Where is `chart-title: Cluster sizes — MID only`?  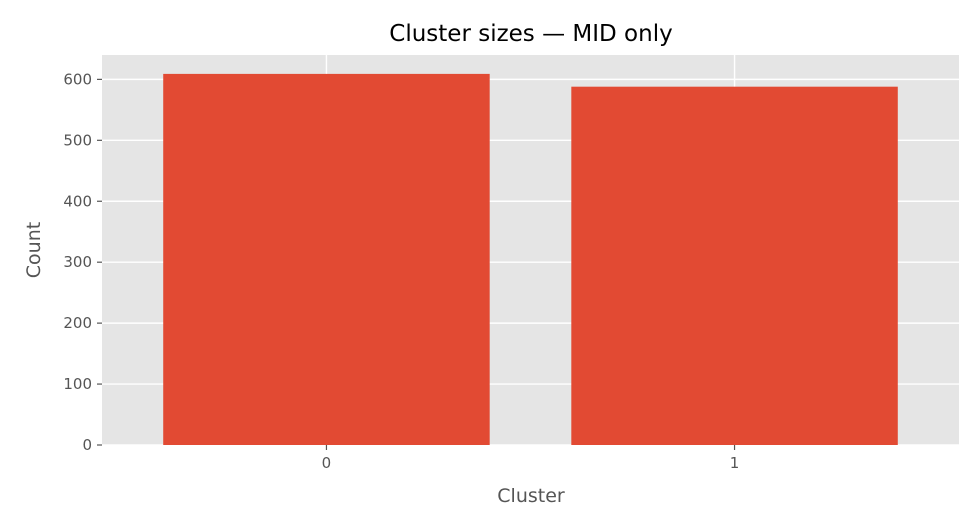
chart-title: Cluster sizes — MID only is located at coordinates (530, 34).